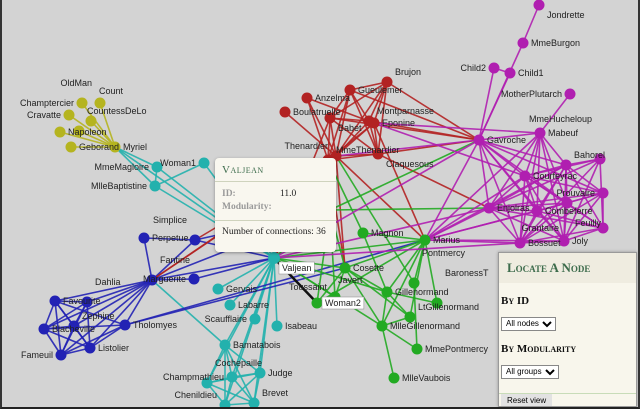 This screenshot has width=640, height=413. I want to click on node-child2, so click(494, 68).